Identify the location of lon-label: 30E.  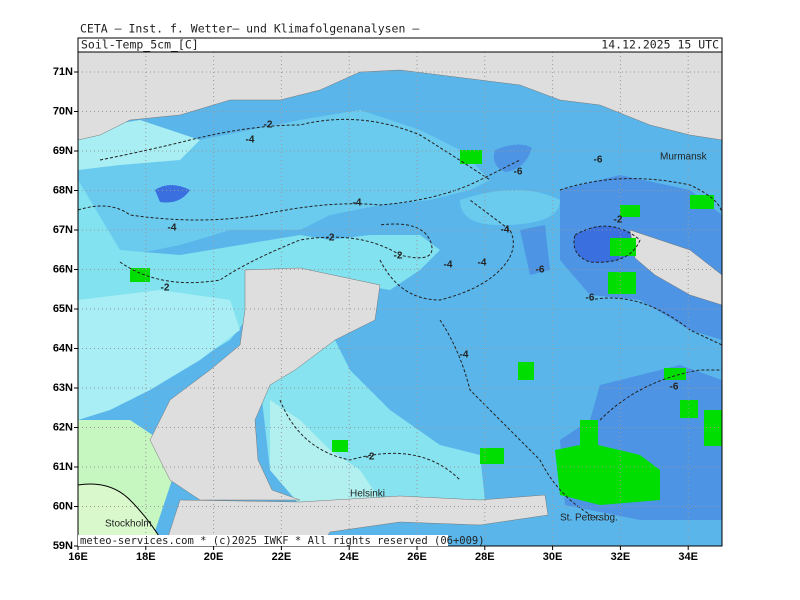
(553, 557).